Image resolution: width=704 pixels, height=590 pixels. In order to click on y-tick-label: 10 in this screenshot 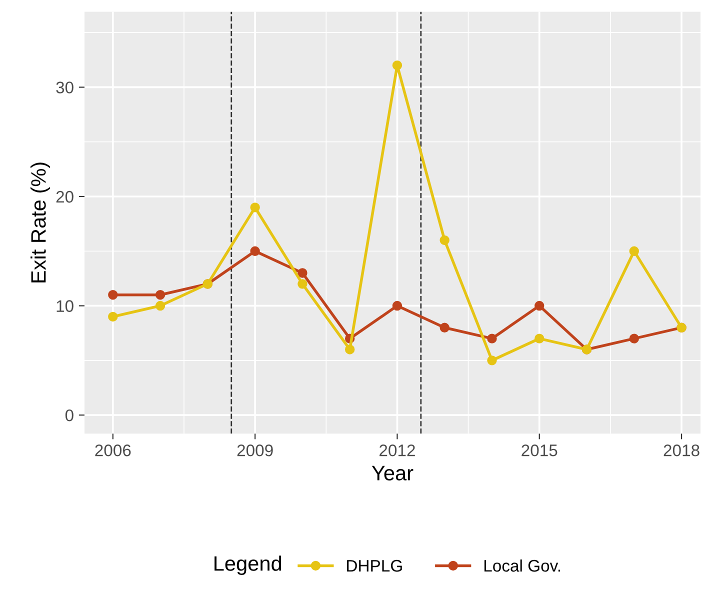, I will do `click(65, 306)`.